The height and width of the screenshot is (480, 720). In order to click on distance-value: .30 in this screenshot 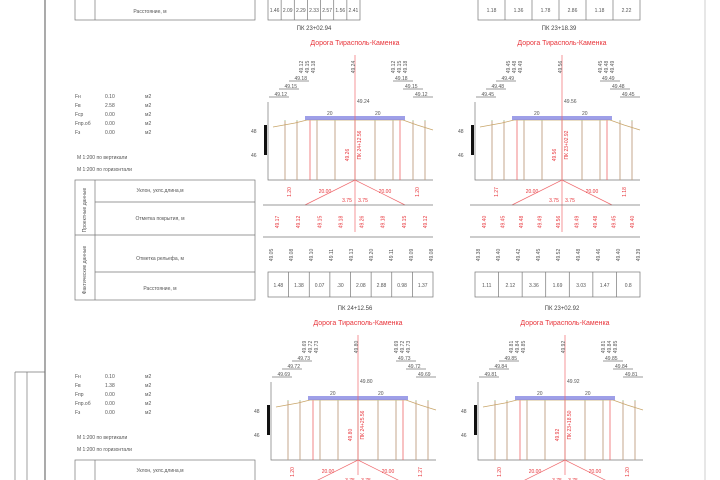, I will do `click(340, 286)`.